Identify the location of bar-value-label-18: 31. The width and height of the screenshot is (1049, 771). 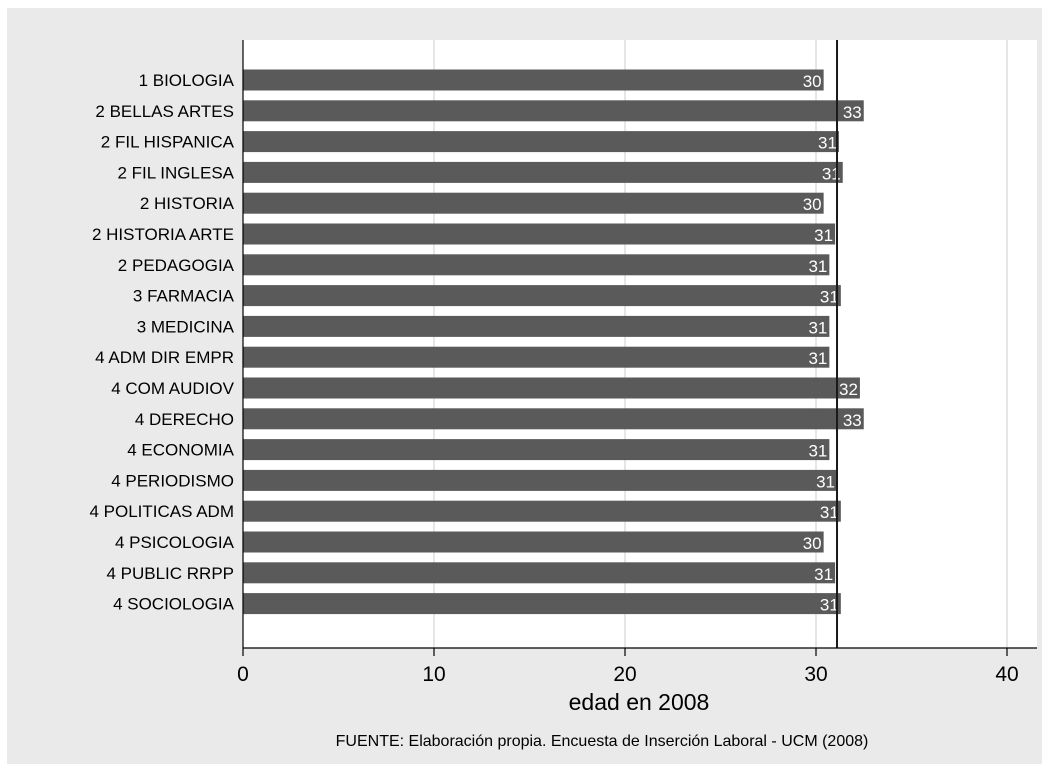
(829, 605).